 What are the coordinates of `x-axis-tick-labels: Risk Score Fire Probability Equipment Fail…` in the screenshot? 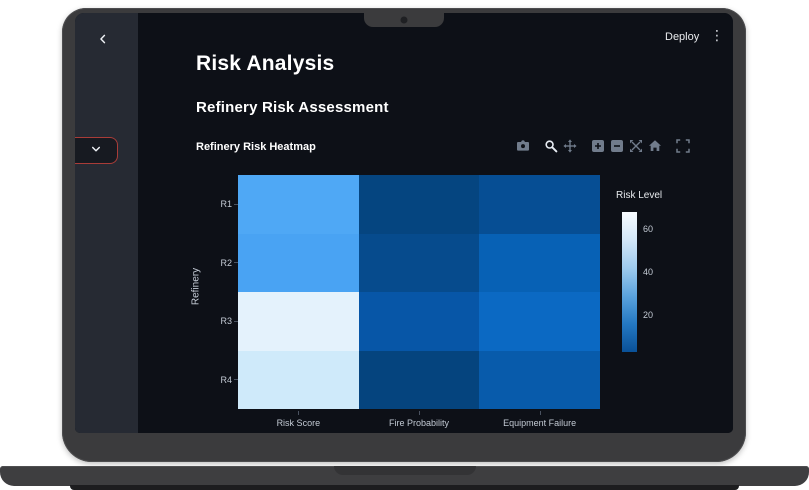 It's located at (419, 419).